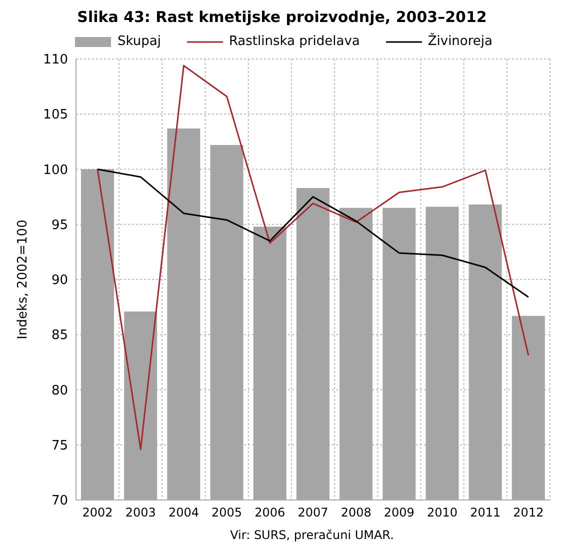 The width and height of the screenshot is (564, 557). Describe the element at coordinates (23, 280) in the screenshot. I see `y-axis-title: Indeks, 2002=100` at that location.